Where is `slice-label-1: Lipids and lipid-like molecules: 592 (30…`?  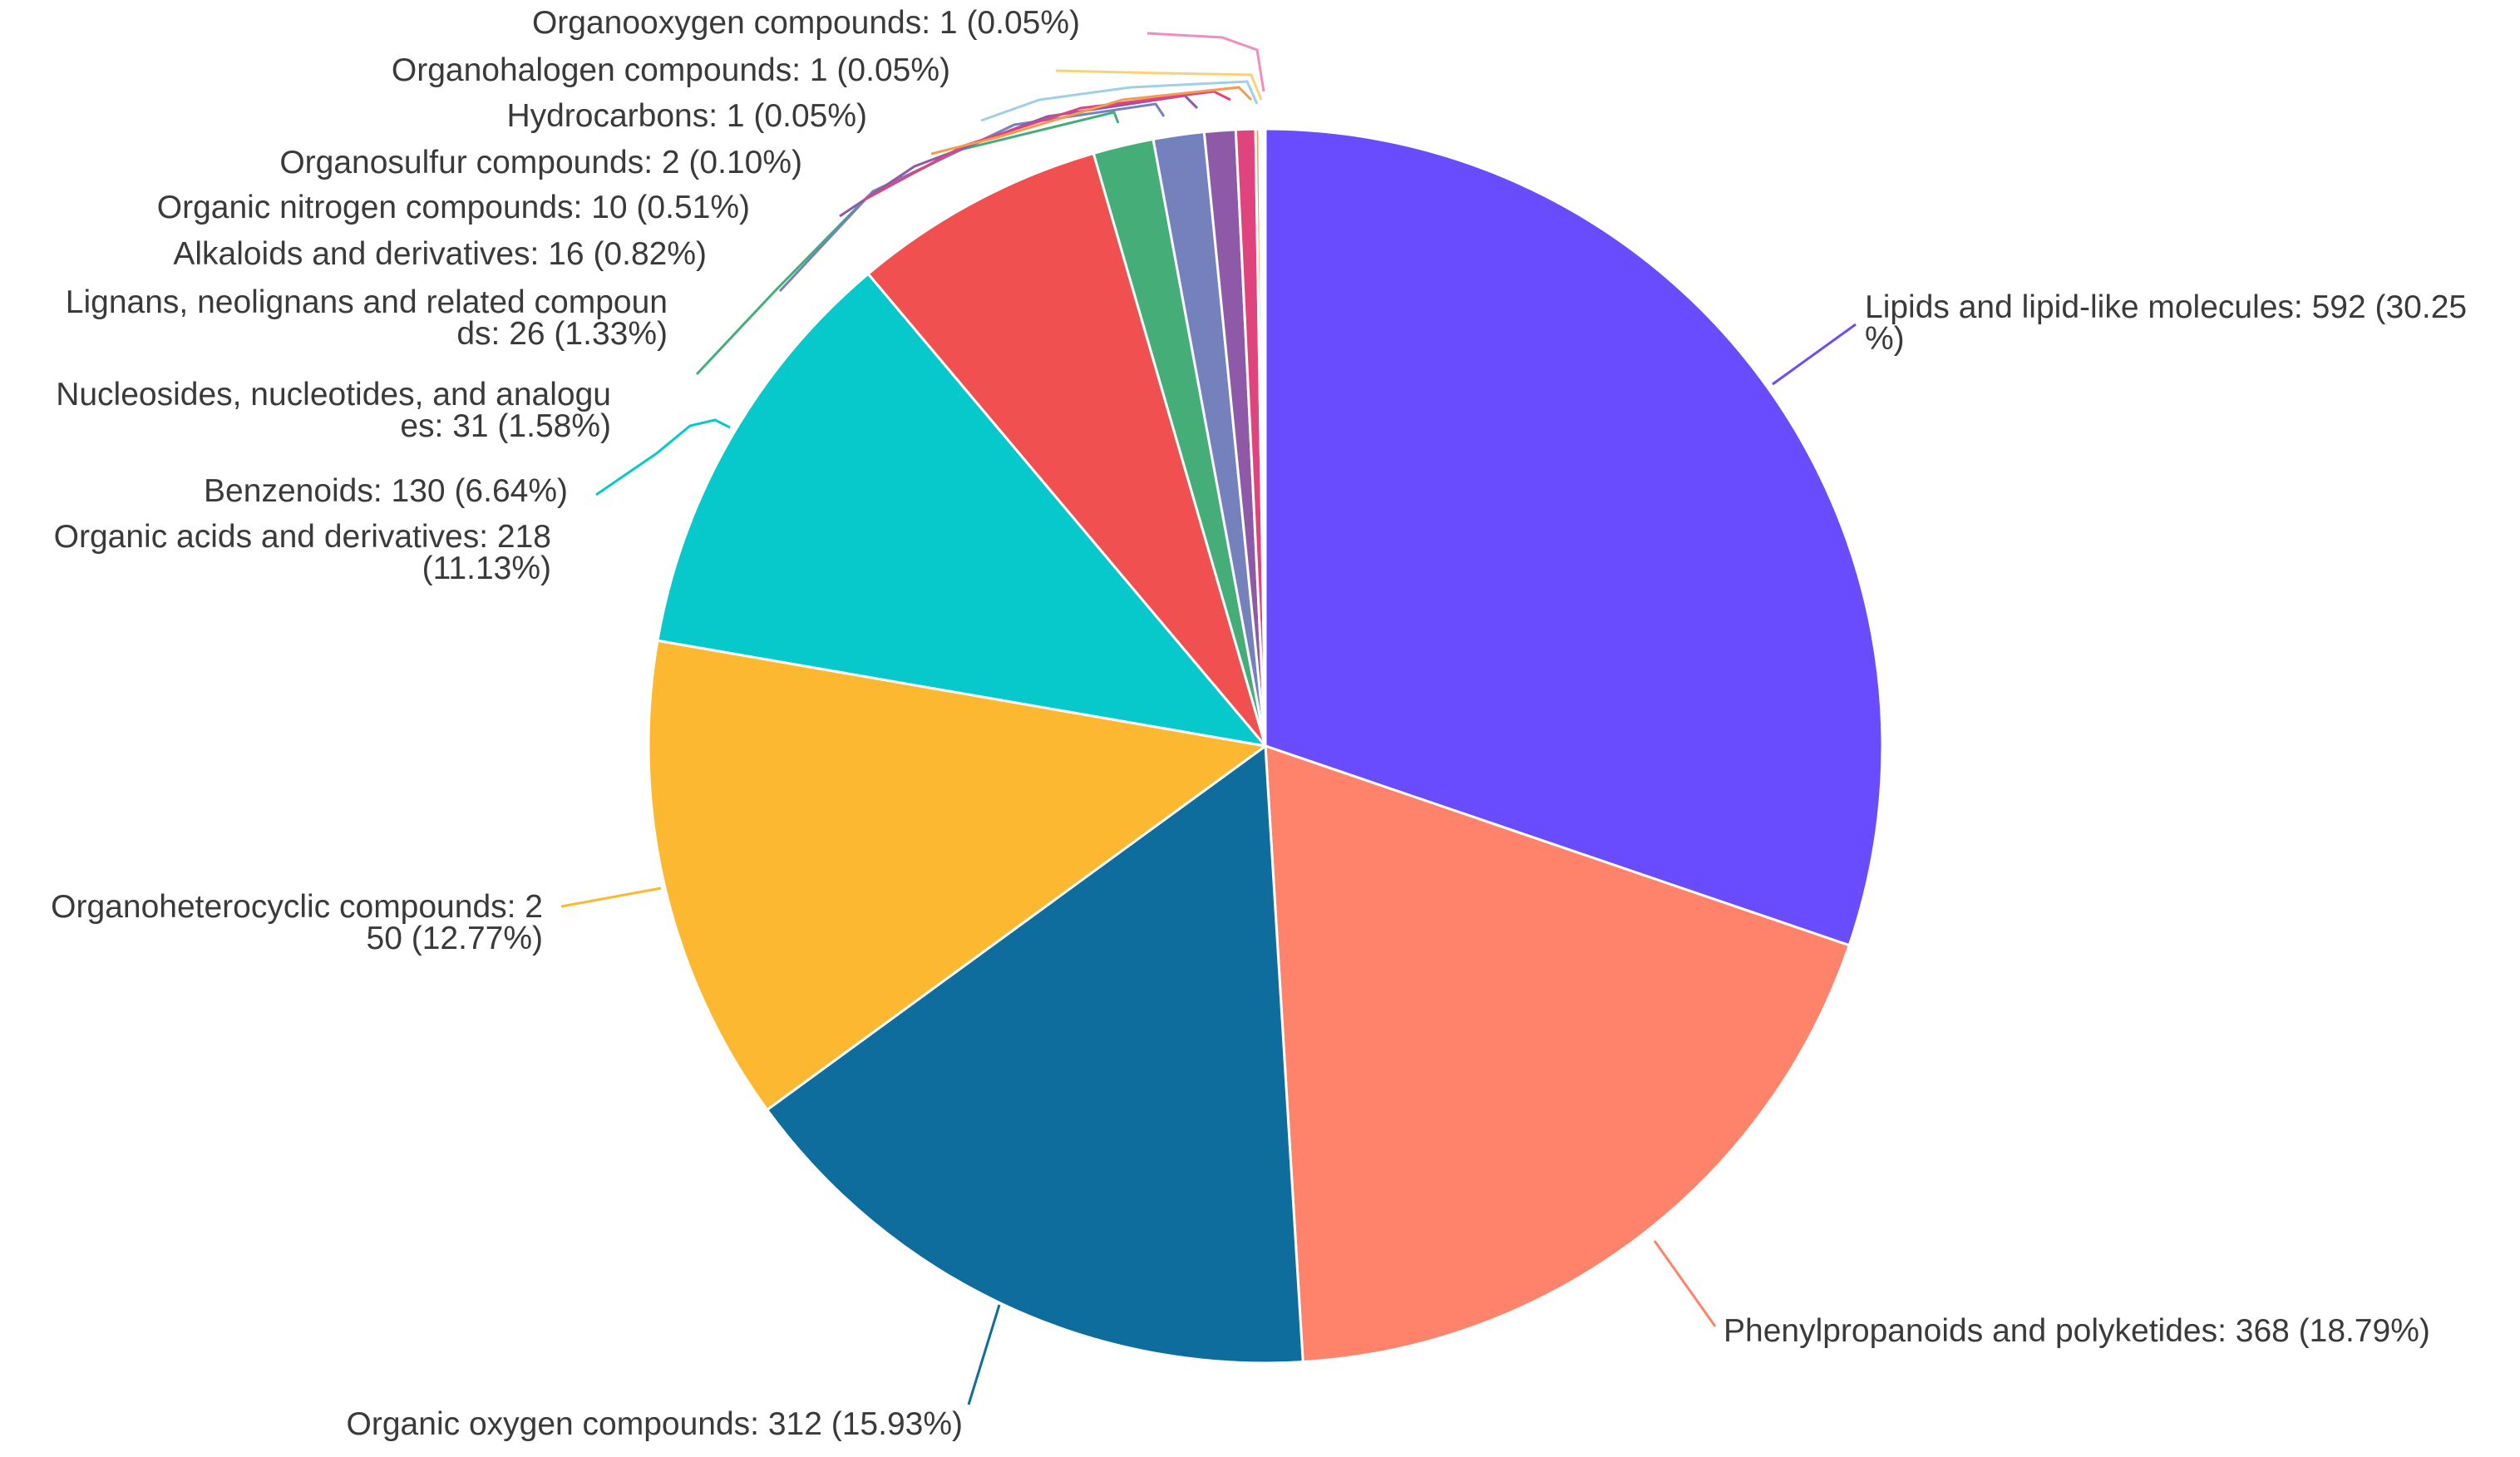 slice-label-1: Lipids and lipid-like molecules: 592 (30… is located at coordinates (2166, 323).